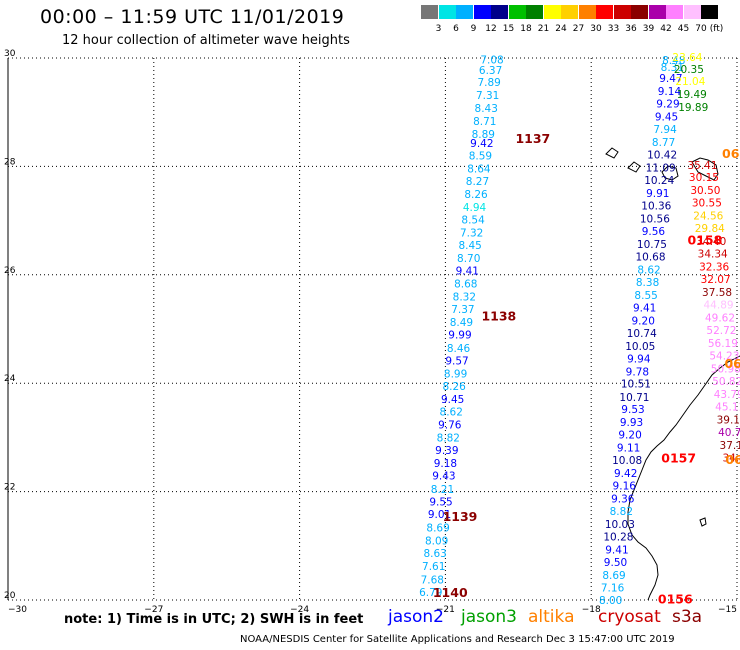  Describe the element at coordinates (490, 71) in the screenshot. I see `wave-height-value: 6.37` at that location.